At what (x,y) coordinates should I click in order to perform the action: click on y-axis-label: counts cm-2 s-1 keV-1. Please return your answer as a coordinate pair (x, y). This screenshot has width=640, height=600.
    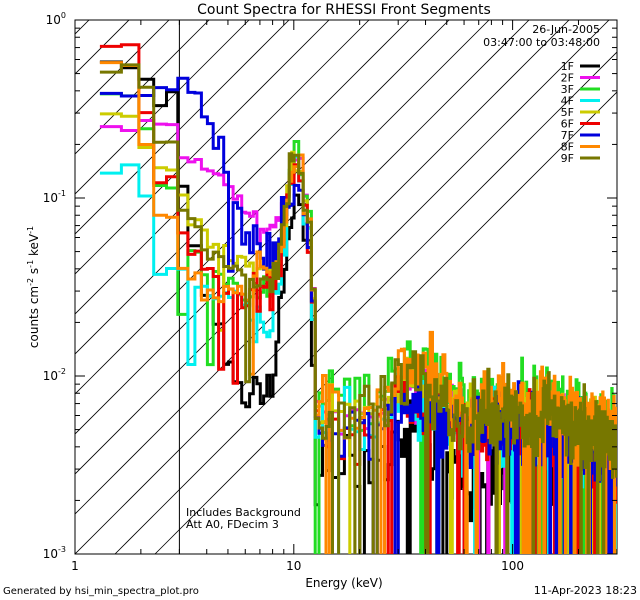
    Looking at the image, I should click on (33, 287).